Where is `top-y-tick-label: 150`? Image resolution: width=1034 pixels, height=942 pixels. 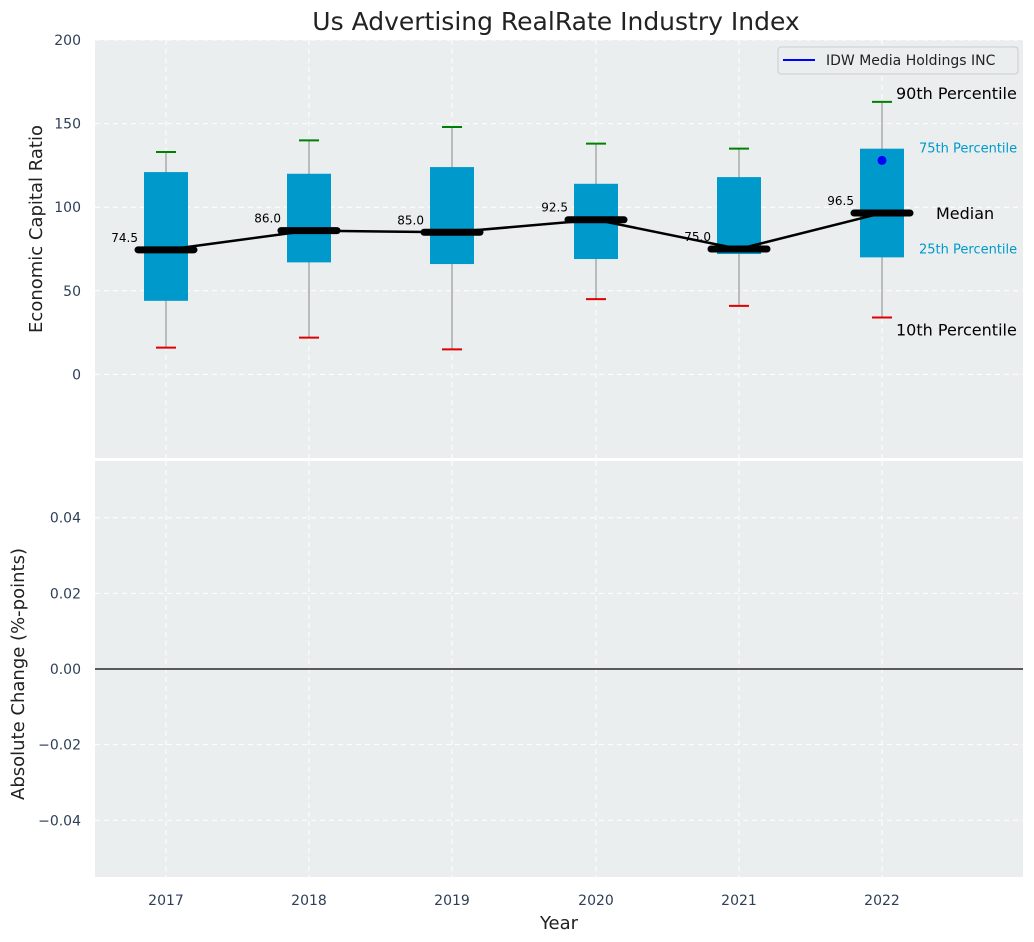 top-y-tick-label: 150 is located at coordinates (67, 125).